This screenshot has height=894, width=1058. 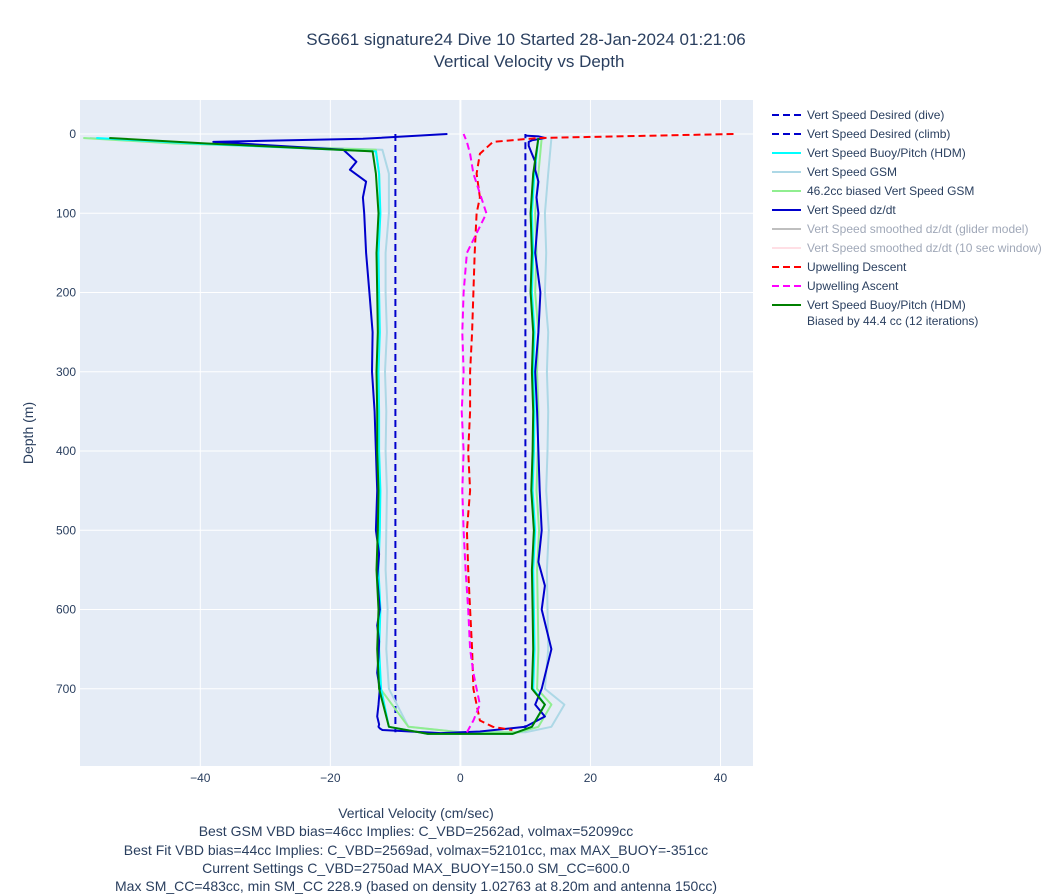 I want to click on y-tick-label: 600, so click(x=66, y=610).